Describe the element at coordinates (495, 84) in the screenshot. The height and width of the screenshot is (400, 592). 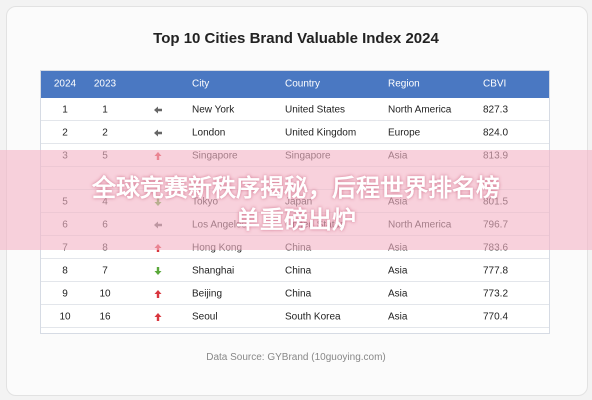
I see `column-header: CBVI` at that location.